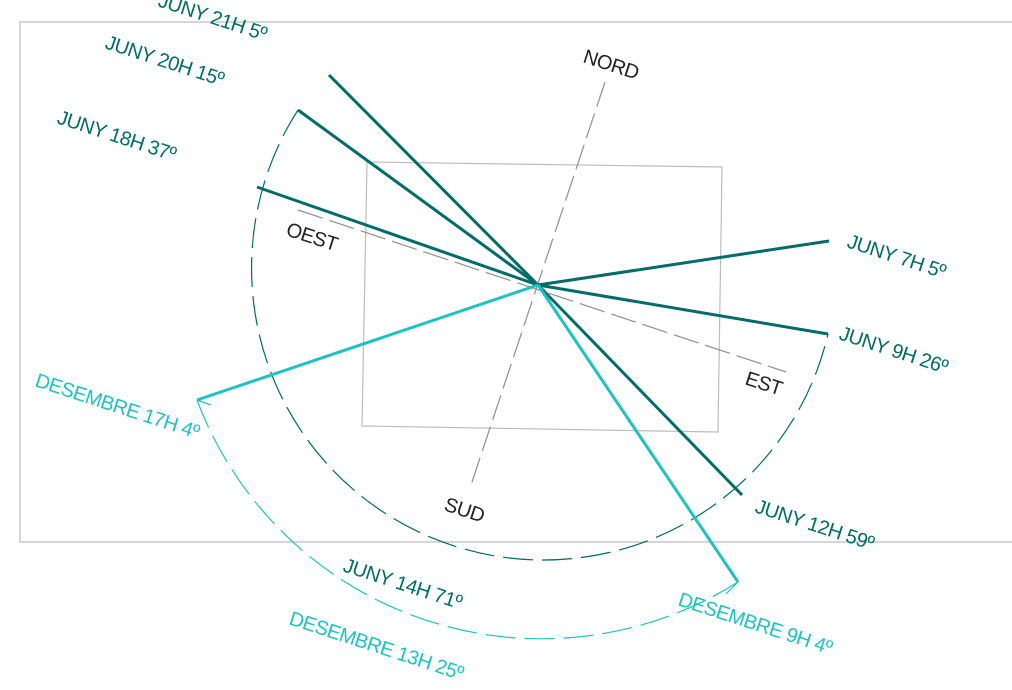 The height and width of the screenshot is (690, 1012). I want to click on ray-junio-21h, so click(433, 180).